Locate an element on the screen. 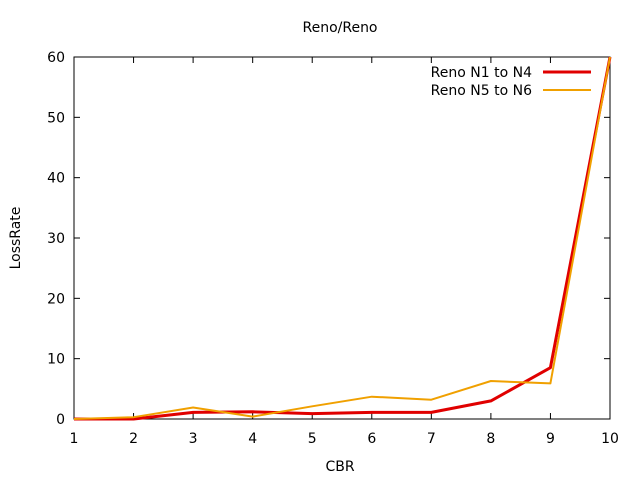 The height and width of the screenshot is (480, 640). legend-label-1: Reno N1 to N4 is located at coordinates (481, 73).